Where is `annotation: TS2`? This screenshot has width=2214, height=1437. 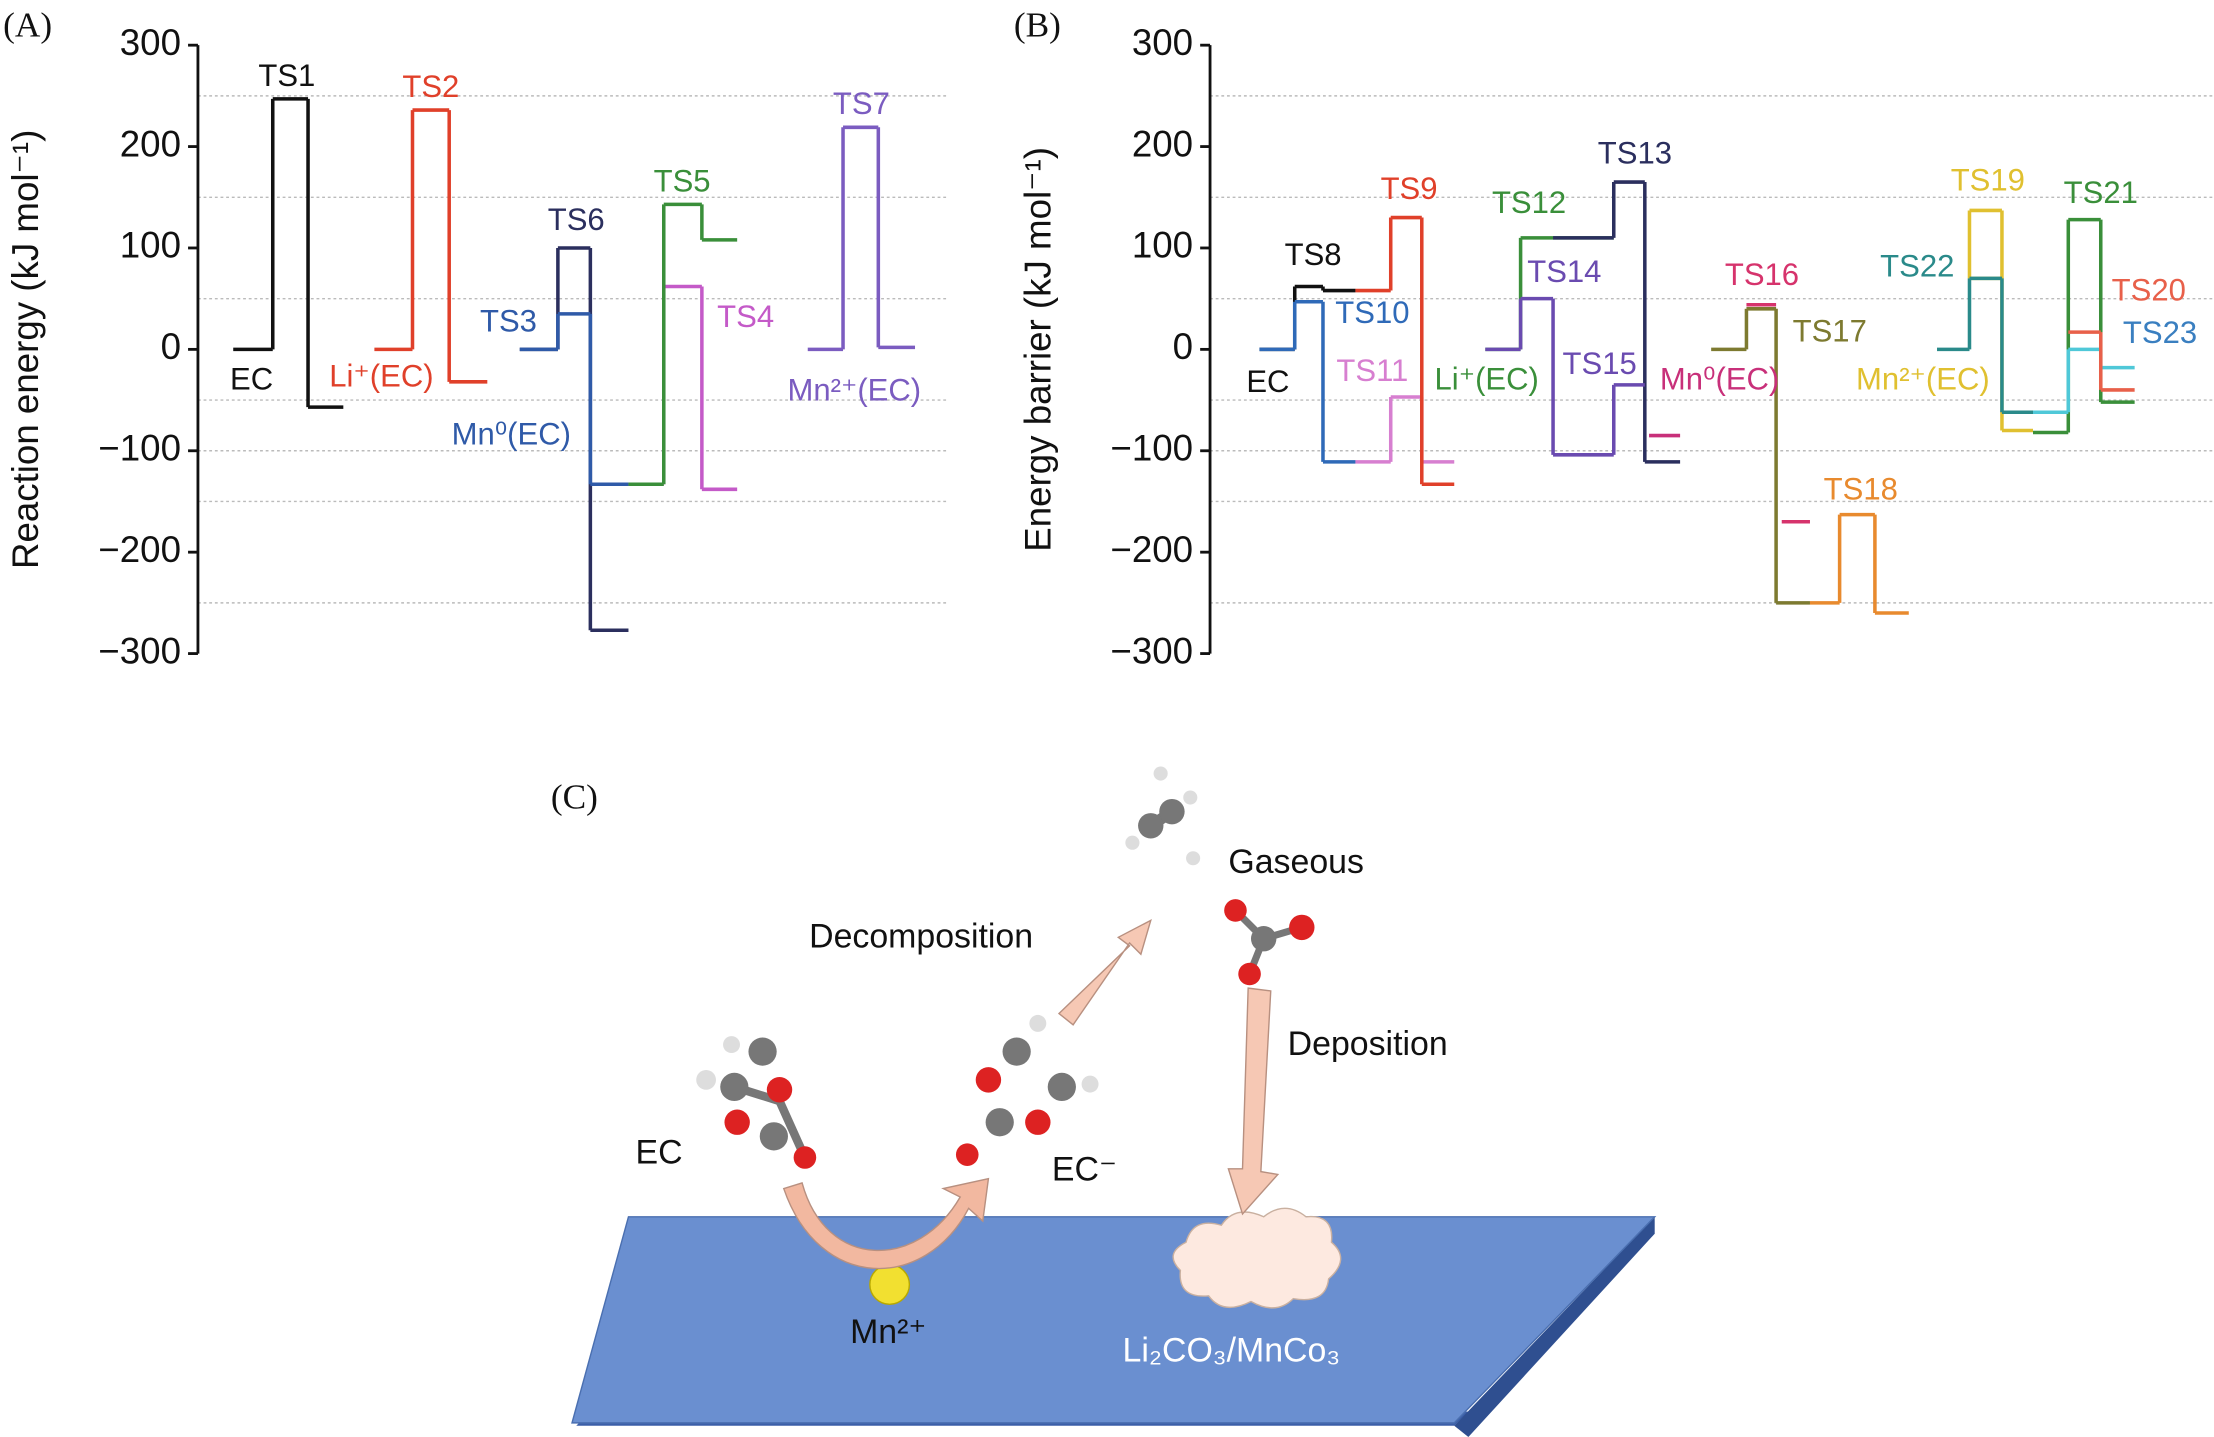 annotation: TS2 is located at coordinates (430, 86).